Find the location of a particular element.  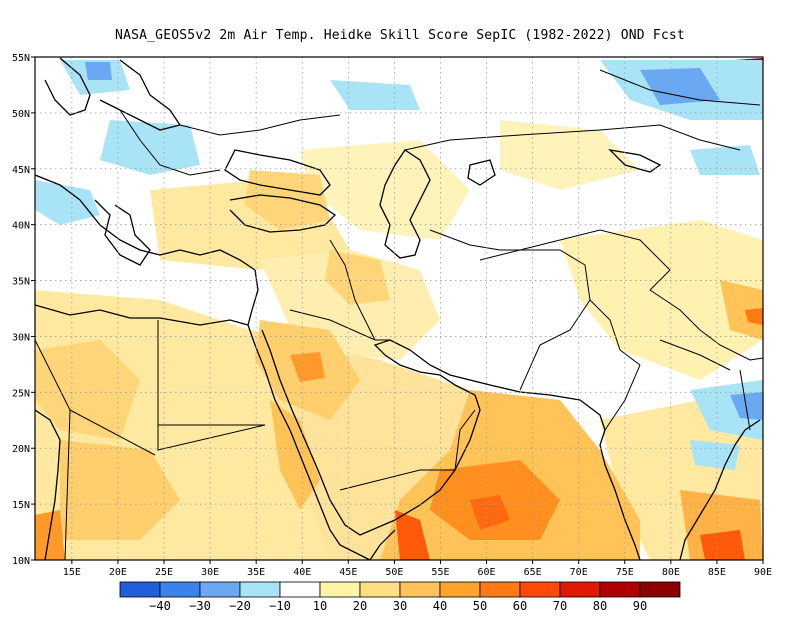

colorbar-label: −40 is located at coordinates (160, 606).